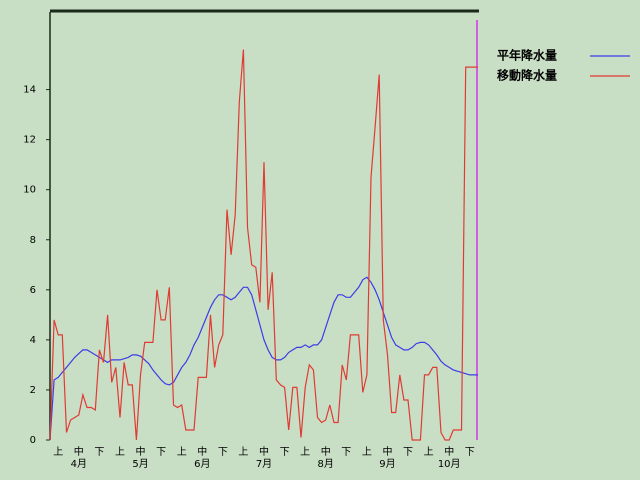  I want to click on legend-text: 移動降水量, so click(527, 75).